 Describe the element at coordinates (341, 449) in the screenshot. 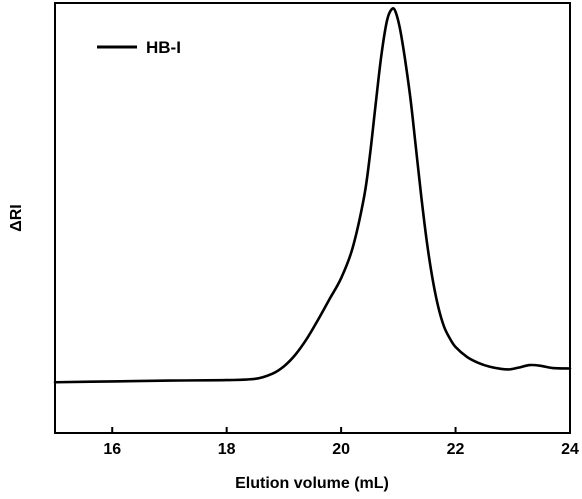

I see `x-tick-label: 20` at that location.